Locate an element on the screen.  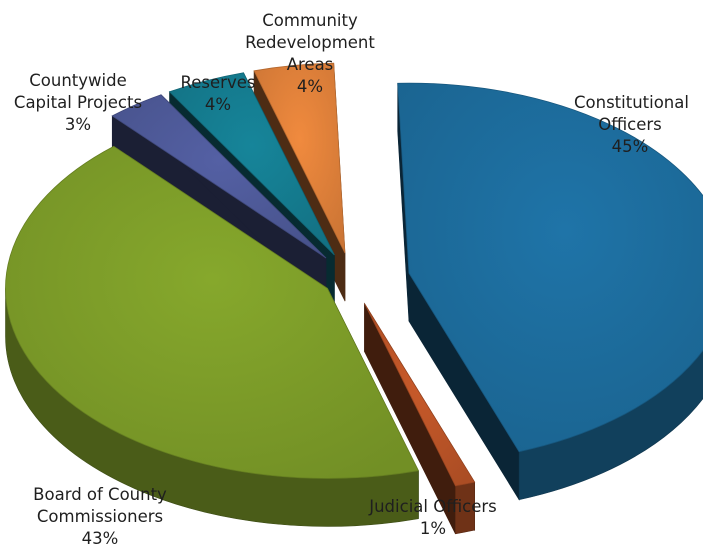
label-community-redevelopment-areas: Community Redevelopment Areas 4% is located at coordinates (310, 53).